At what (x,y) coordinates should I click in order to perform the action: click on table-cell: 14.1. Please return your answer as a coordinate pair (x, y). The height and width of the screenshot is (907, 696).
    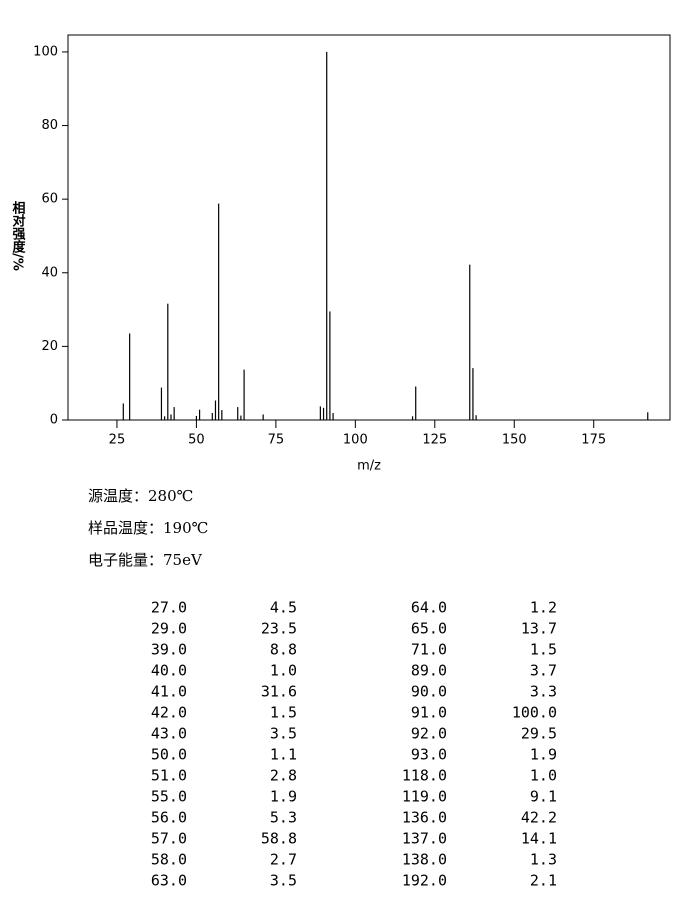
    Looking at the image, I should click on (539, 839).